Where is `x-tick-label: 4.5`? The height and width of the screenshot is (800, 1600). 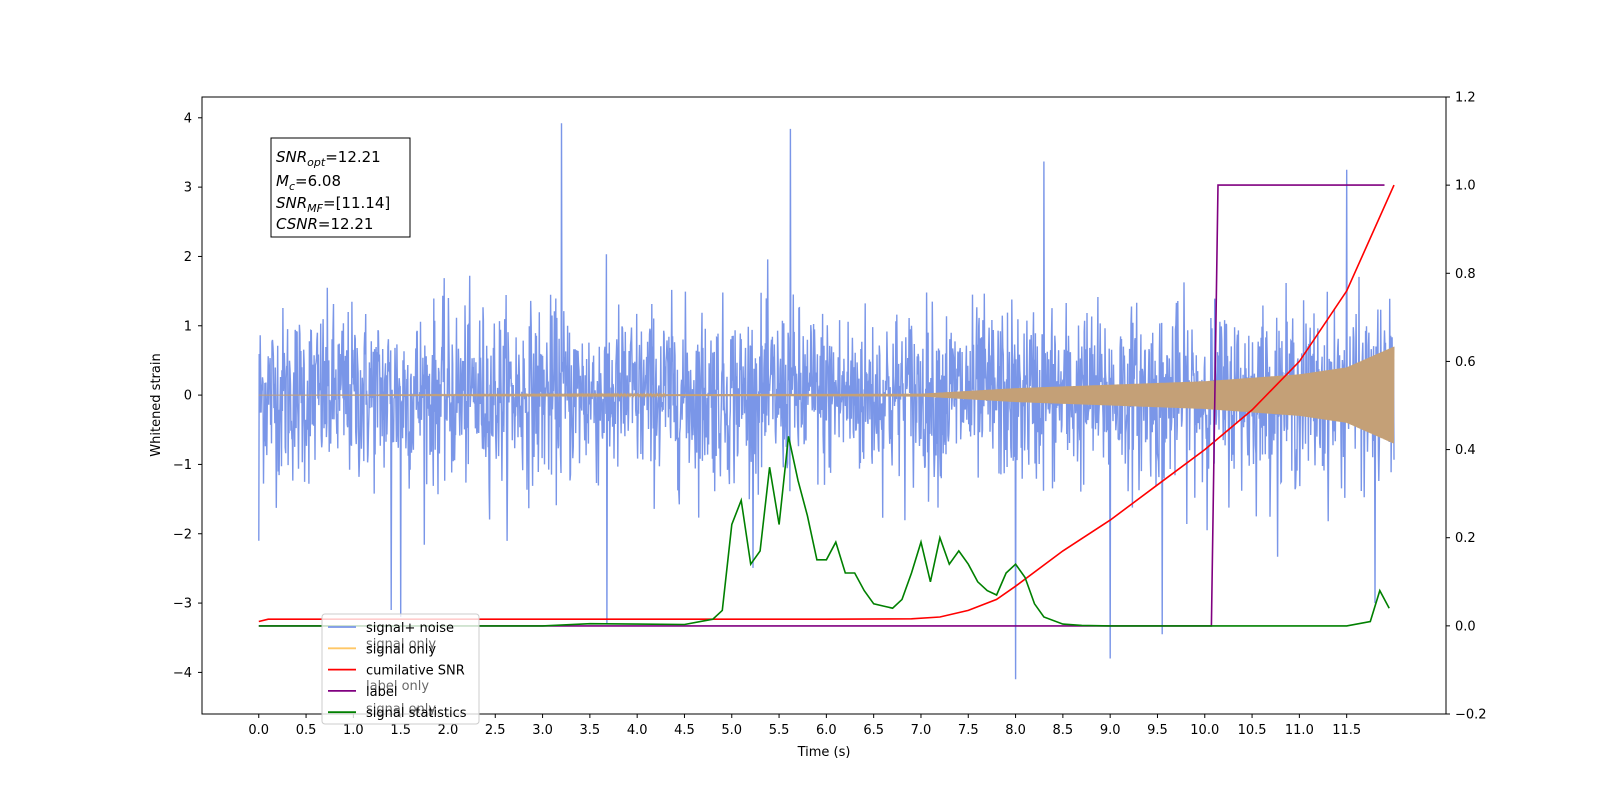 x-tick-label: 4.5 is located at coordinates (684, 730).